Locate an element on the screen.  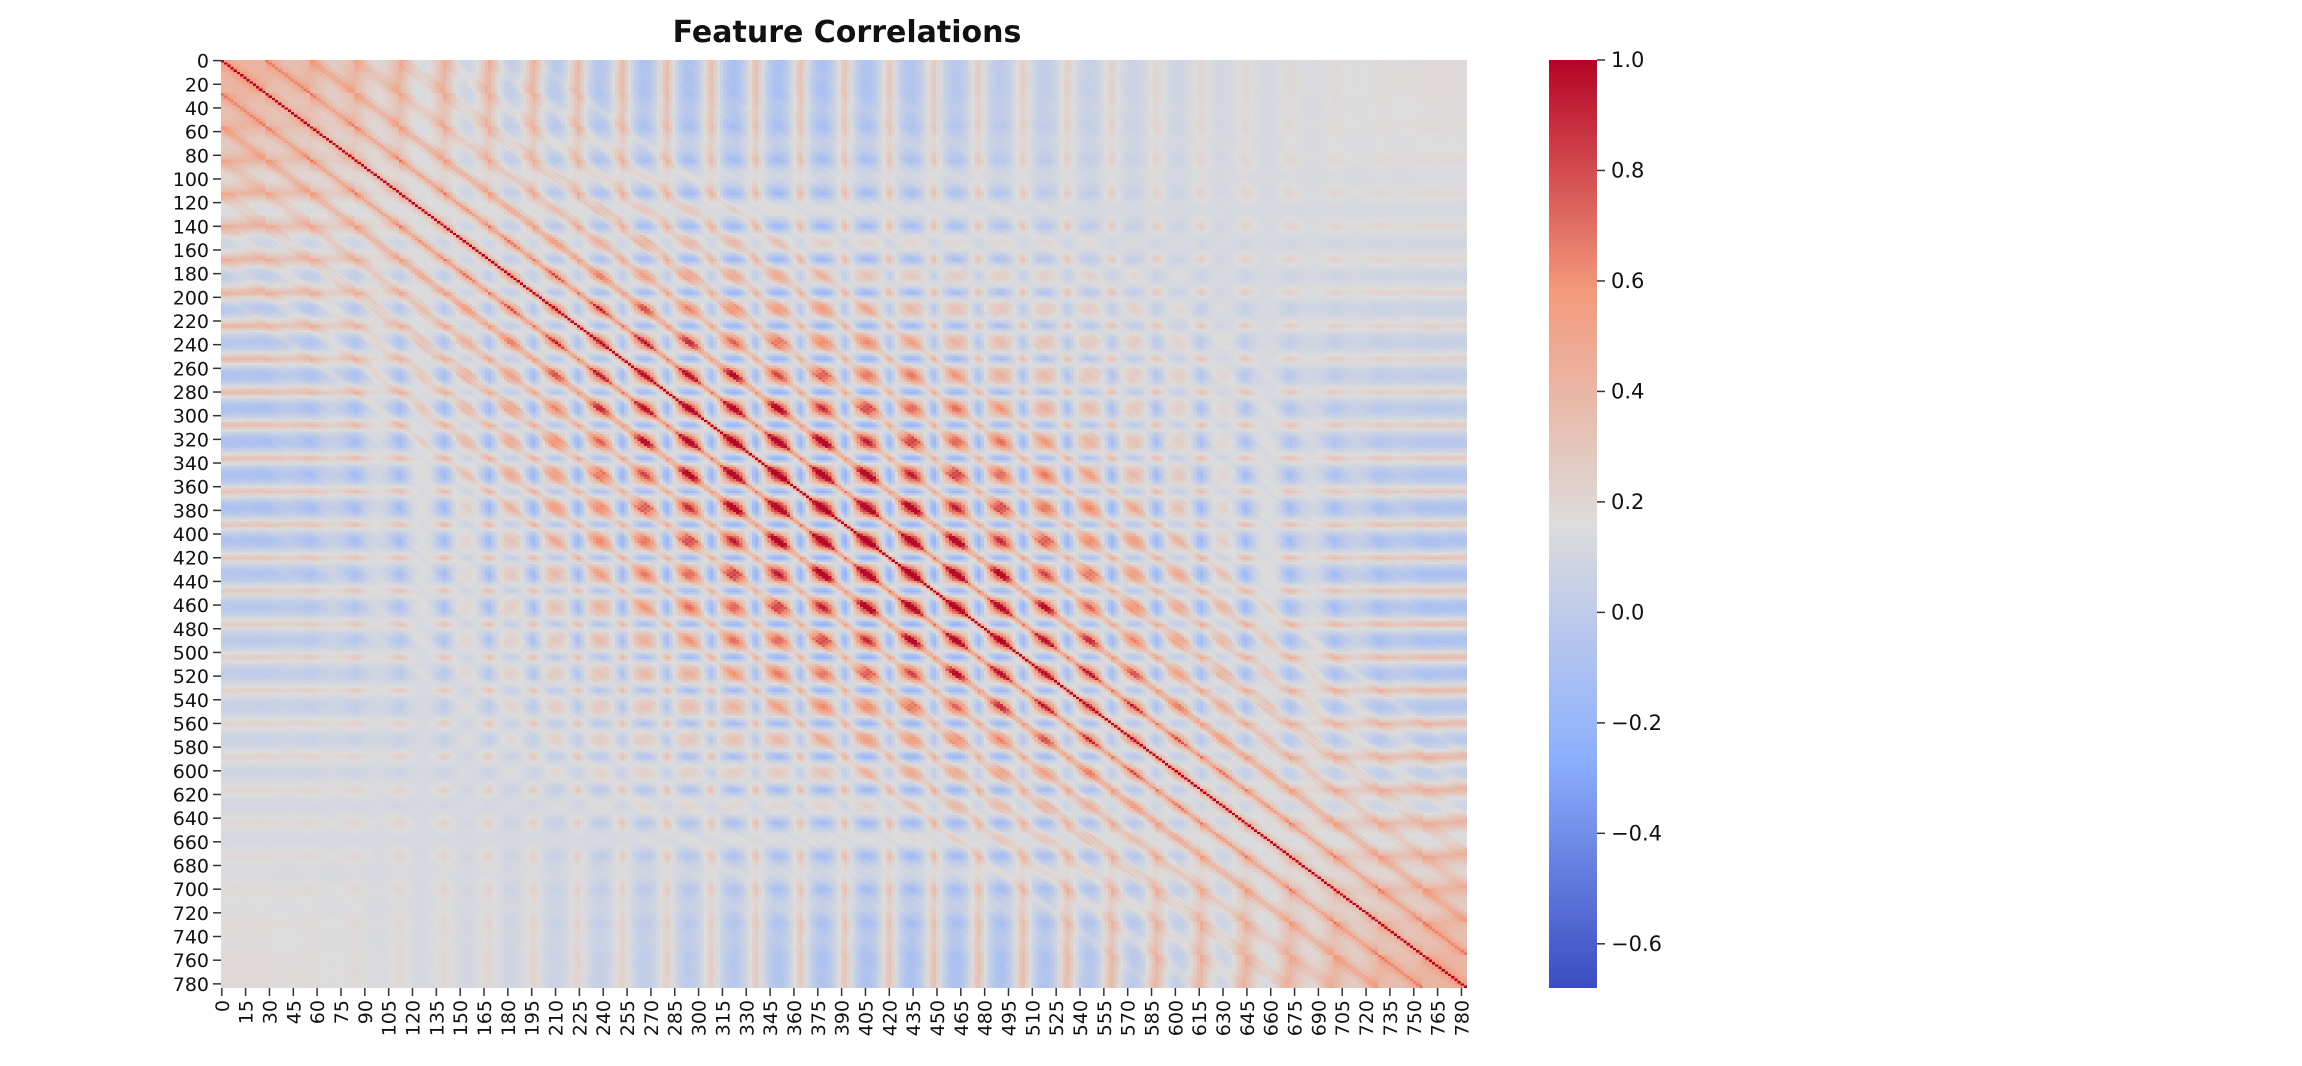
x-tick-label: 210 is located at coordinates (557, 1018).